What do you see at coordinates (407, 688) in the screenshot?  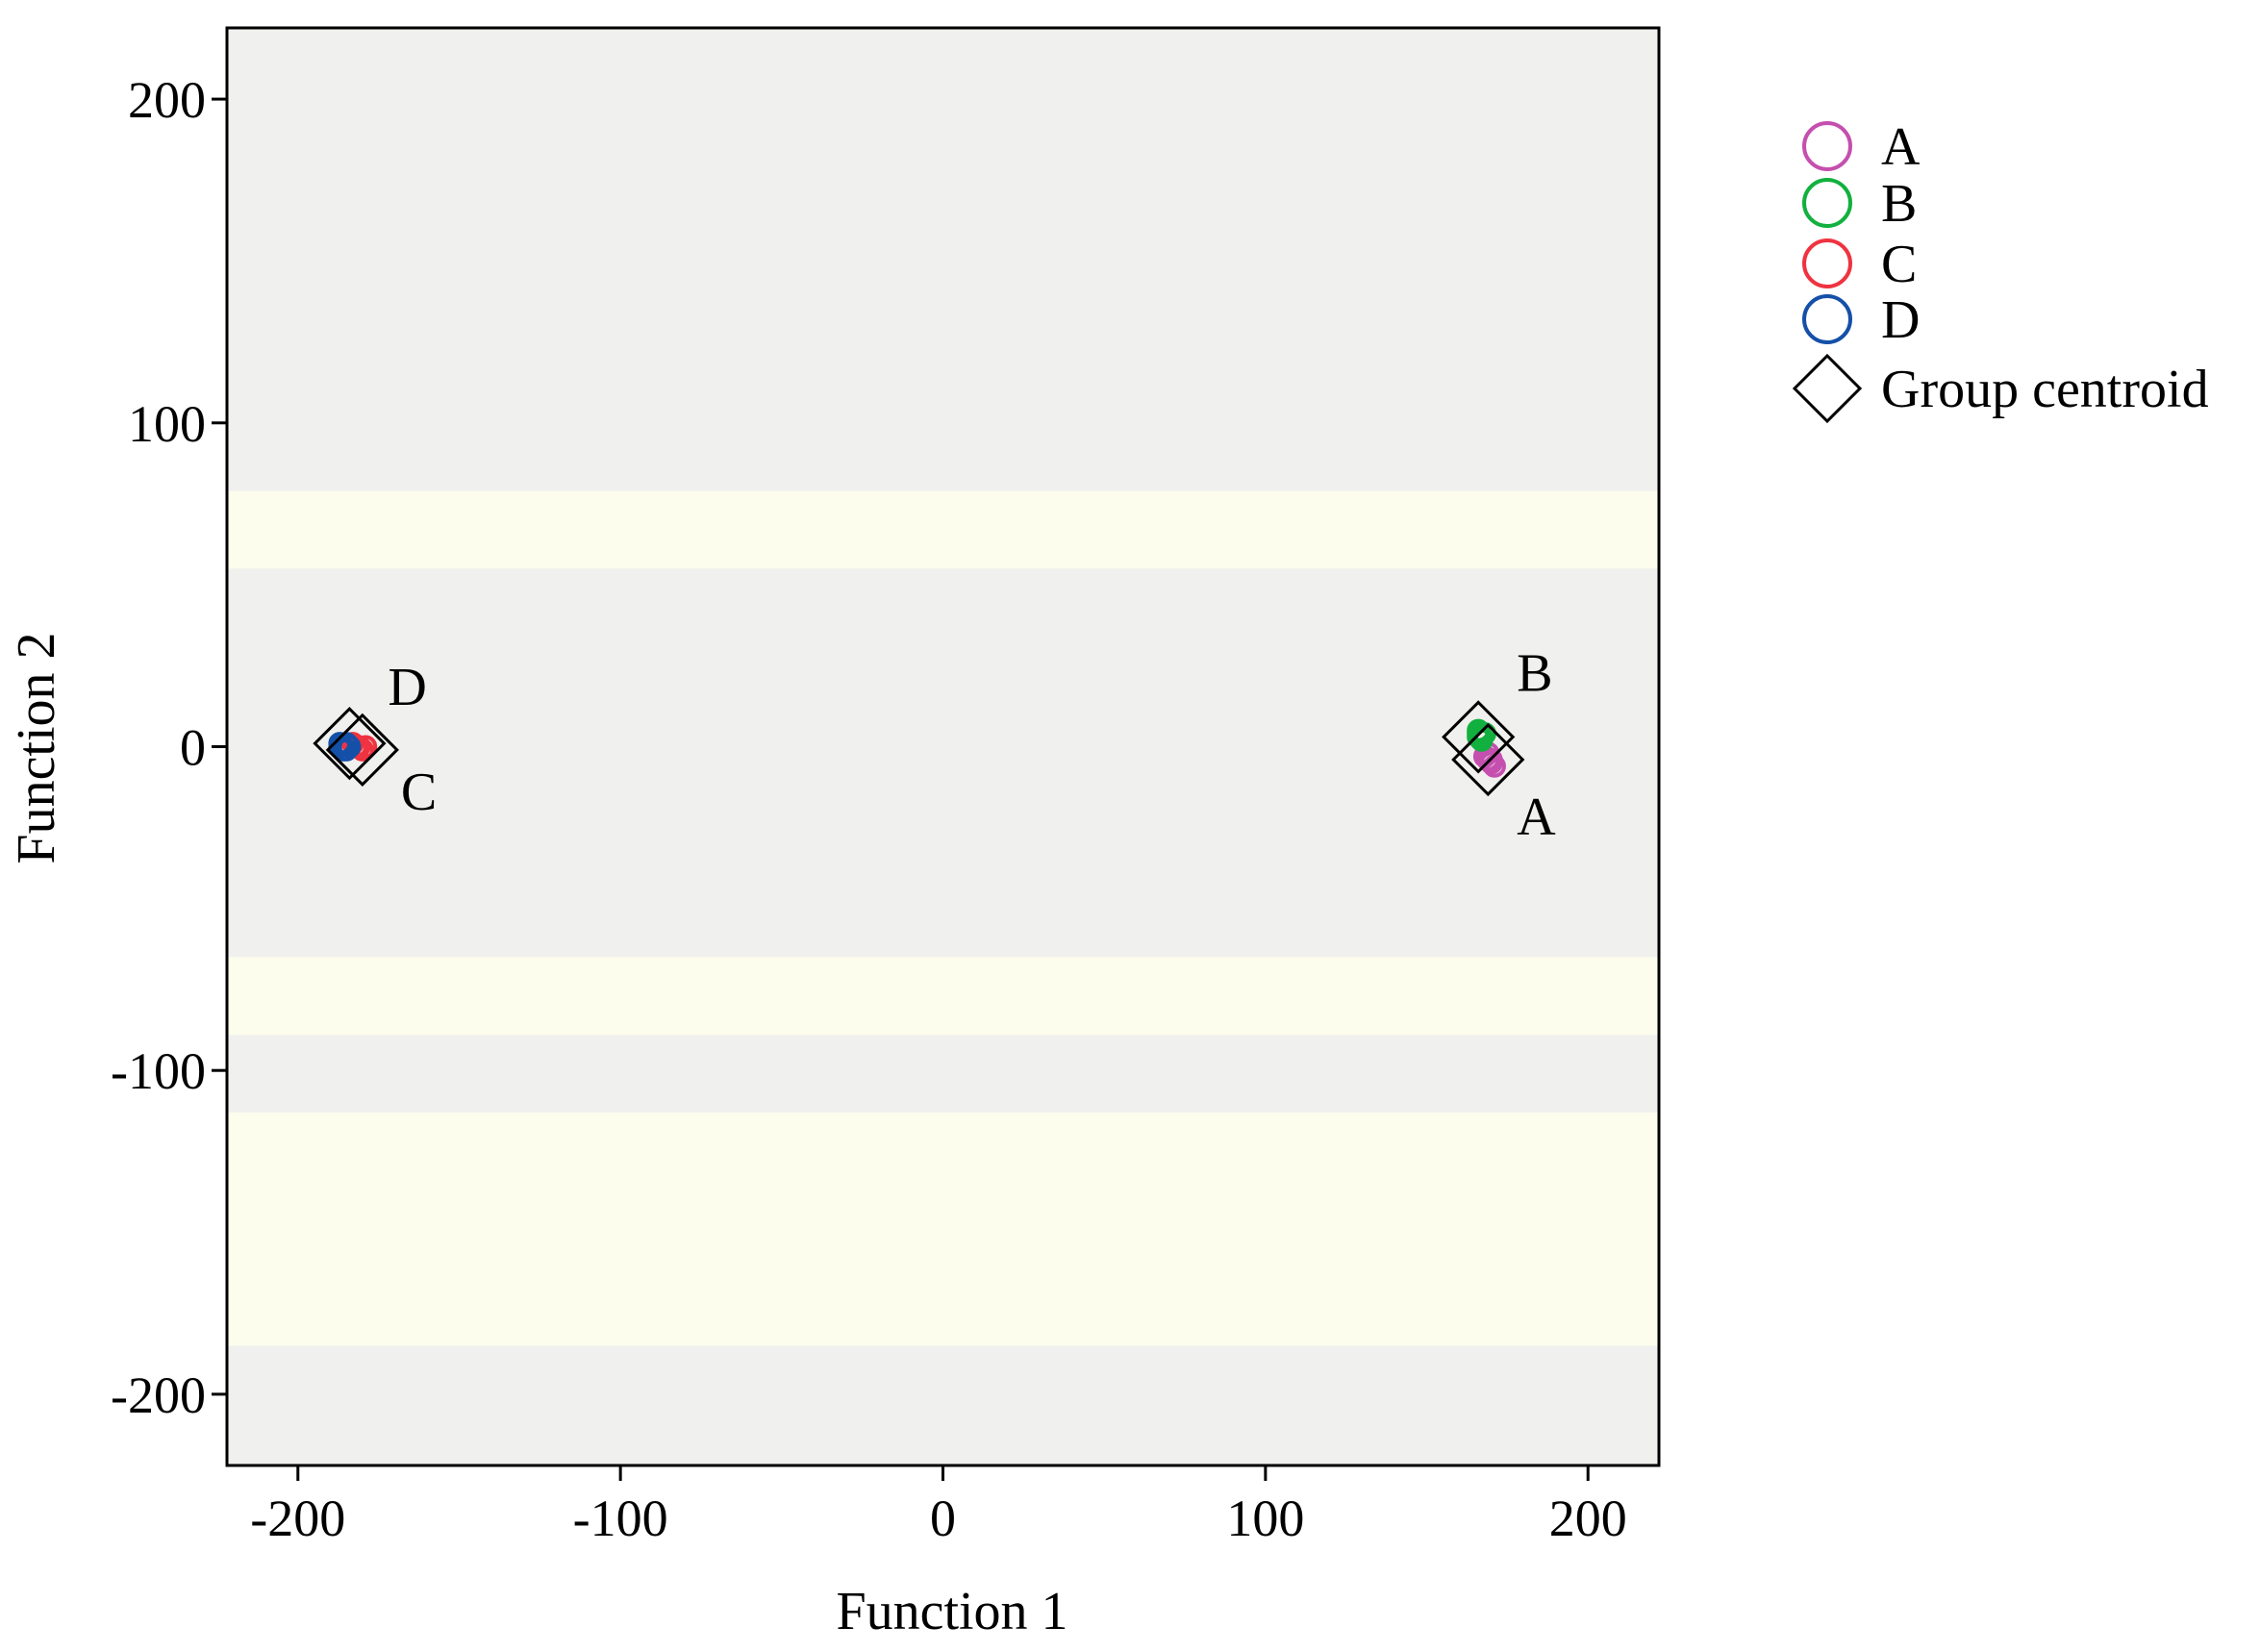 I see `centroid-label-d: D` at bounding box center [407, 688].